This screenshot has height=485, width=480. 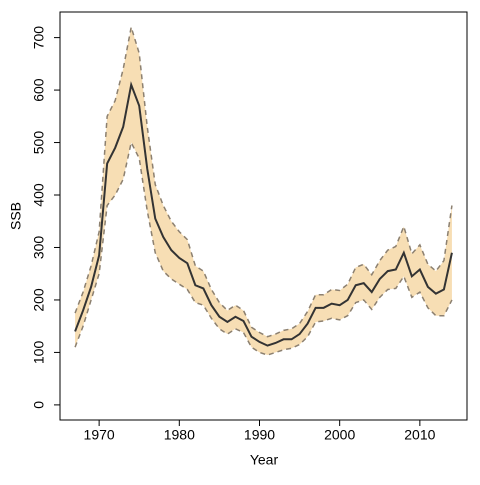 What do you see at coordinates (419, 435) in the screenshot?
I see `x-tick-label: 2010` at bounding box center [419, 435].